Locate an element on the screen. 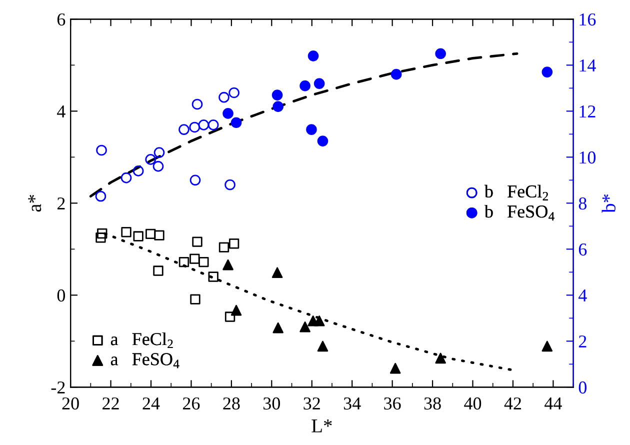 This screenshot has width=630, height=445. x-tick-label: 30 is located at coordinates (271, 403).